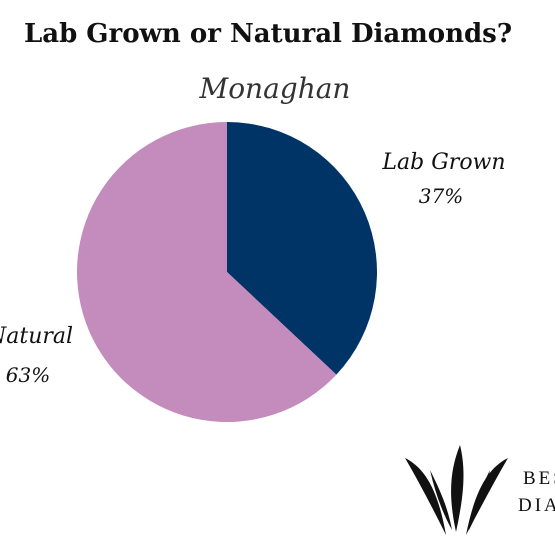  What do you see at coordinates (28, 375) in the screenshot?
I see `slice-value-natural: 63%` at bounding box center [28, 375].